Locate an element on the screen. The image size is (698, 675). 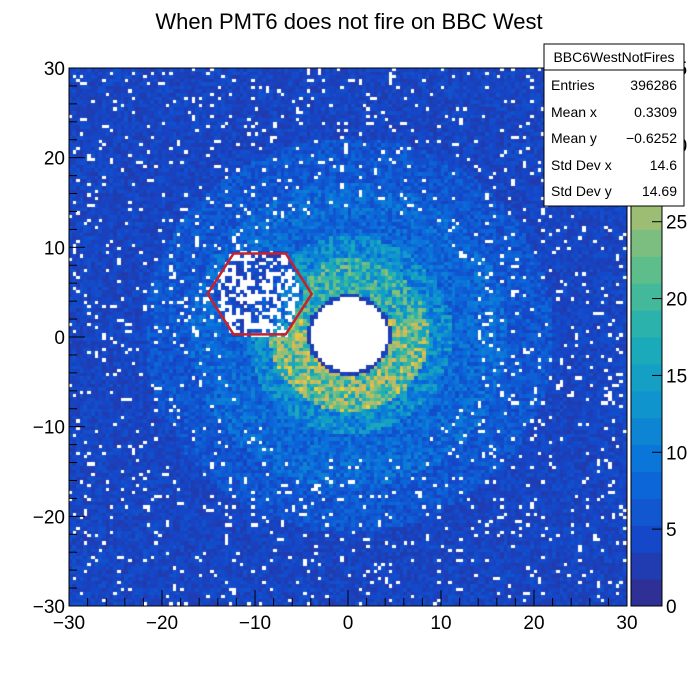
colorbar-tick-label: 15 is located at coordinates (676, 376).